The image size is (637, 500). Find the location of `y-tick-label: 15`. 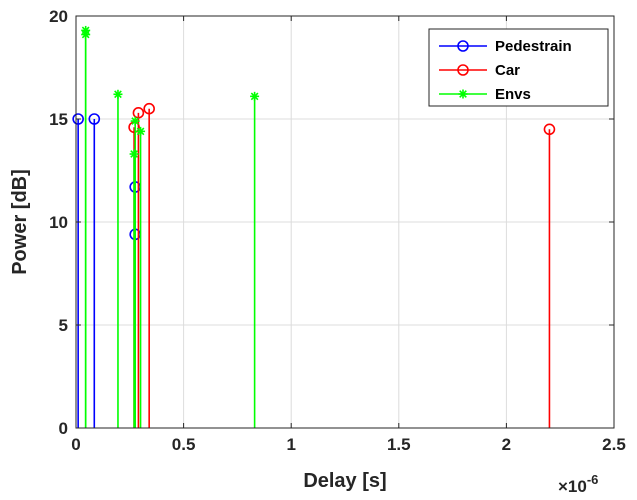

y-tick-label: 15 is located at coordinates (58, 119).